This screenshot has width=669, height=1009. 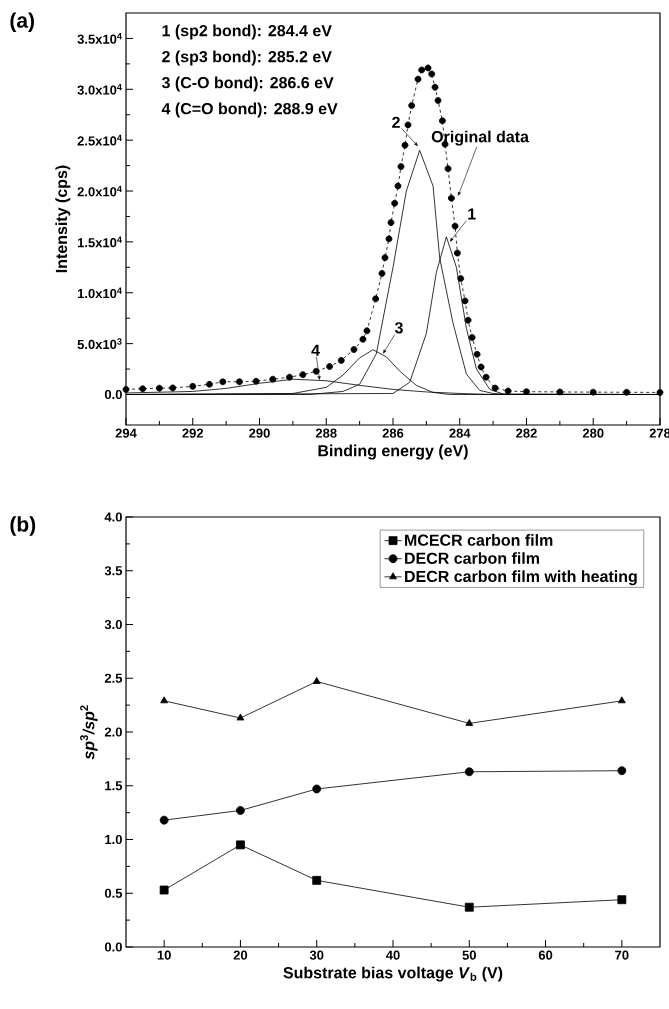 What do you see at coordinates (460, 433) in the screenshot?
I see `x-tick-label: 284` at bounding box center [460, 433].